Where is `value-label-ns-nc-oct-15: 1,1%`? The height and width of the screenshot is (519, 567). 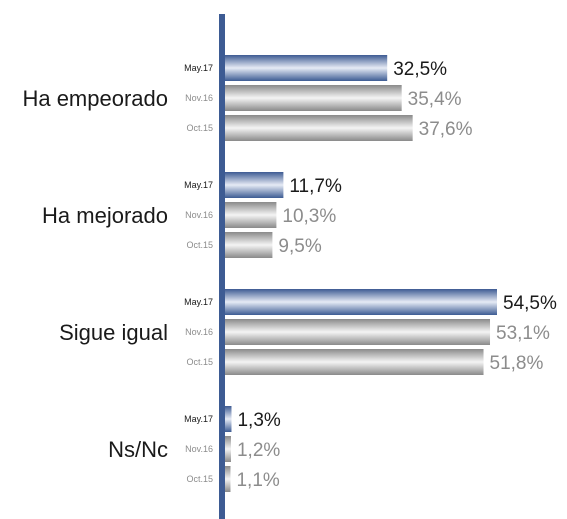 value-label-ns-nc-oct-15: 1,1% is located at coordinates (257, 480).